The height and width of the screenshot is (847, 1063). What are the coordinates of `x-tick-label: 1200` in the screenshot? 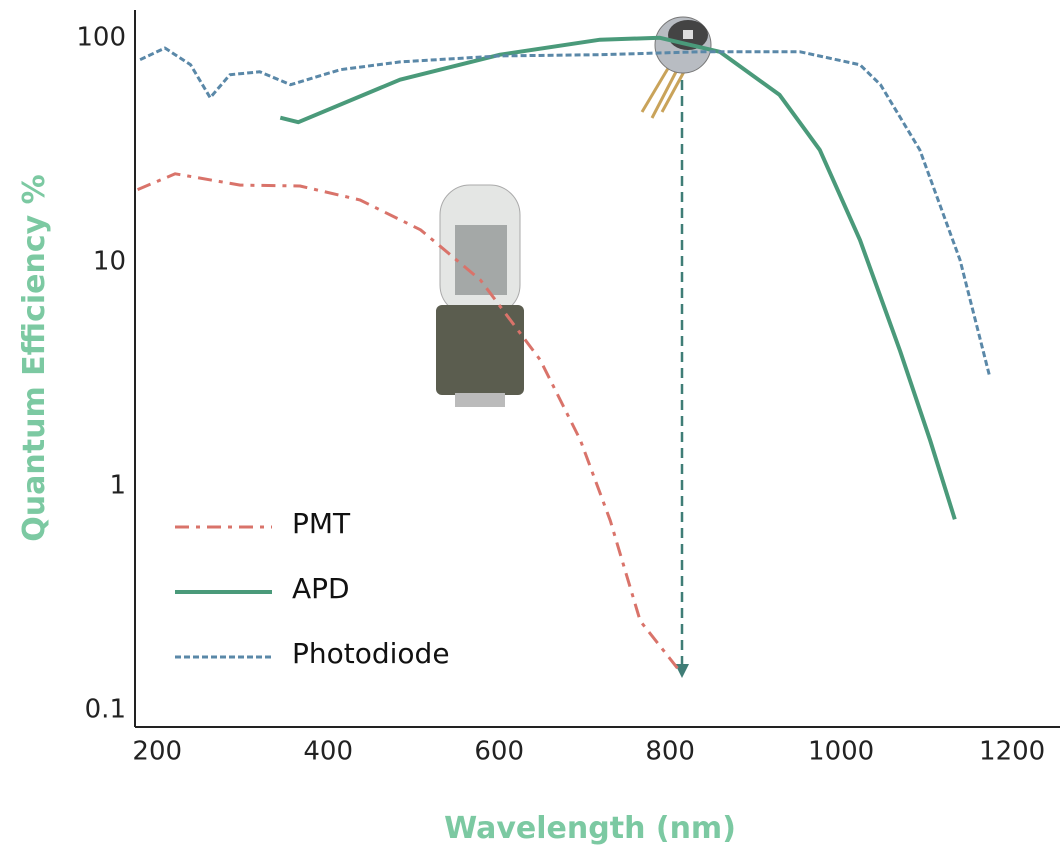 It's located at (1012, 752).